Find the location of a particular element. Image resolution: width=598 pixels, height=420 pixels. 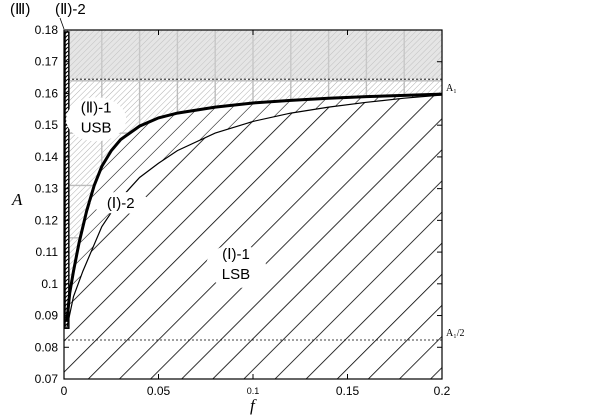

x-tick-label: 0.15 is located at coordinates (348, 391).